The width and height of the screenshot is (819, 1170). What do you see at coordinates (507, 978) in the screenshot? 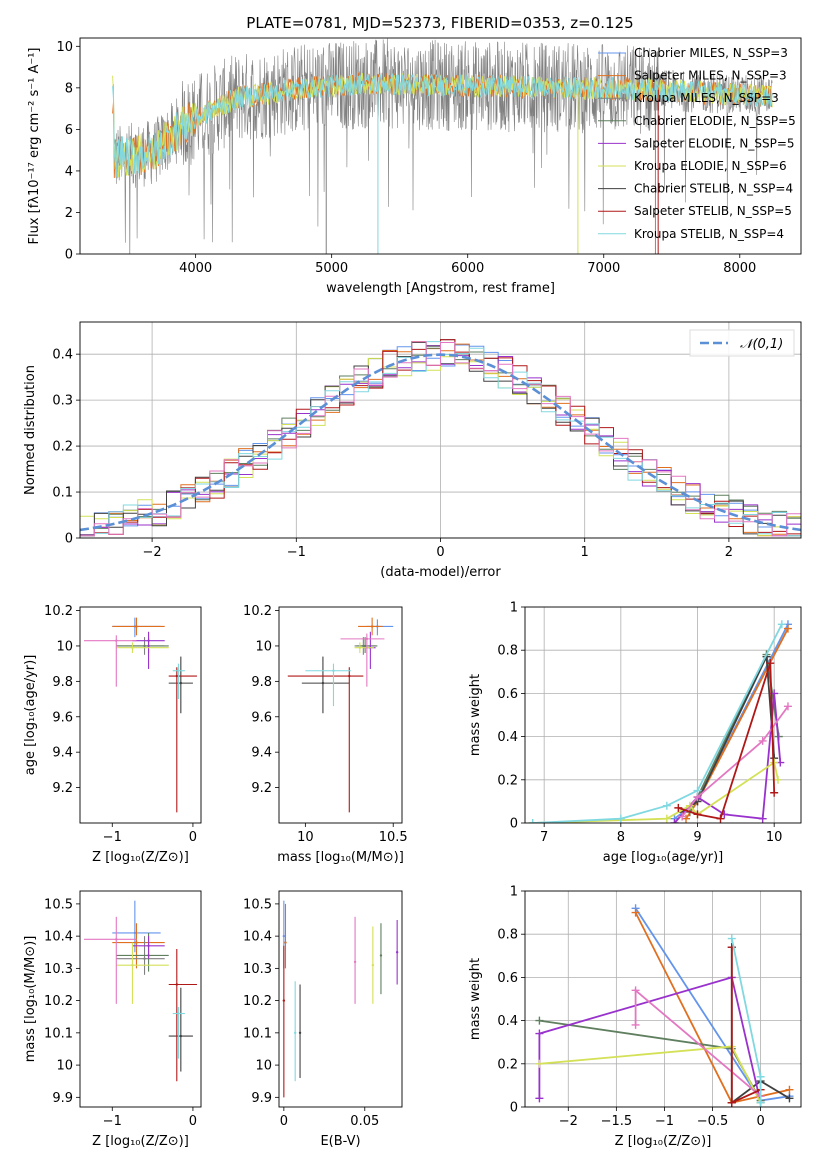
I see `z-weight-y-tick-label: 0.6` at bounding box center [507, 978].